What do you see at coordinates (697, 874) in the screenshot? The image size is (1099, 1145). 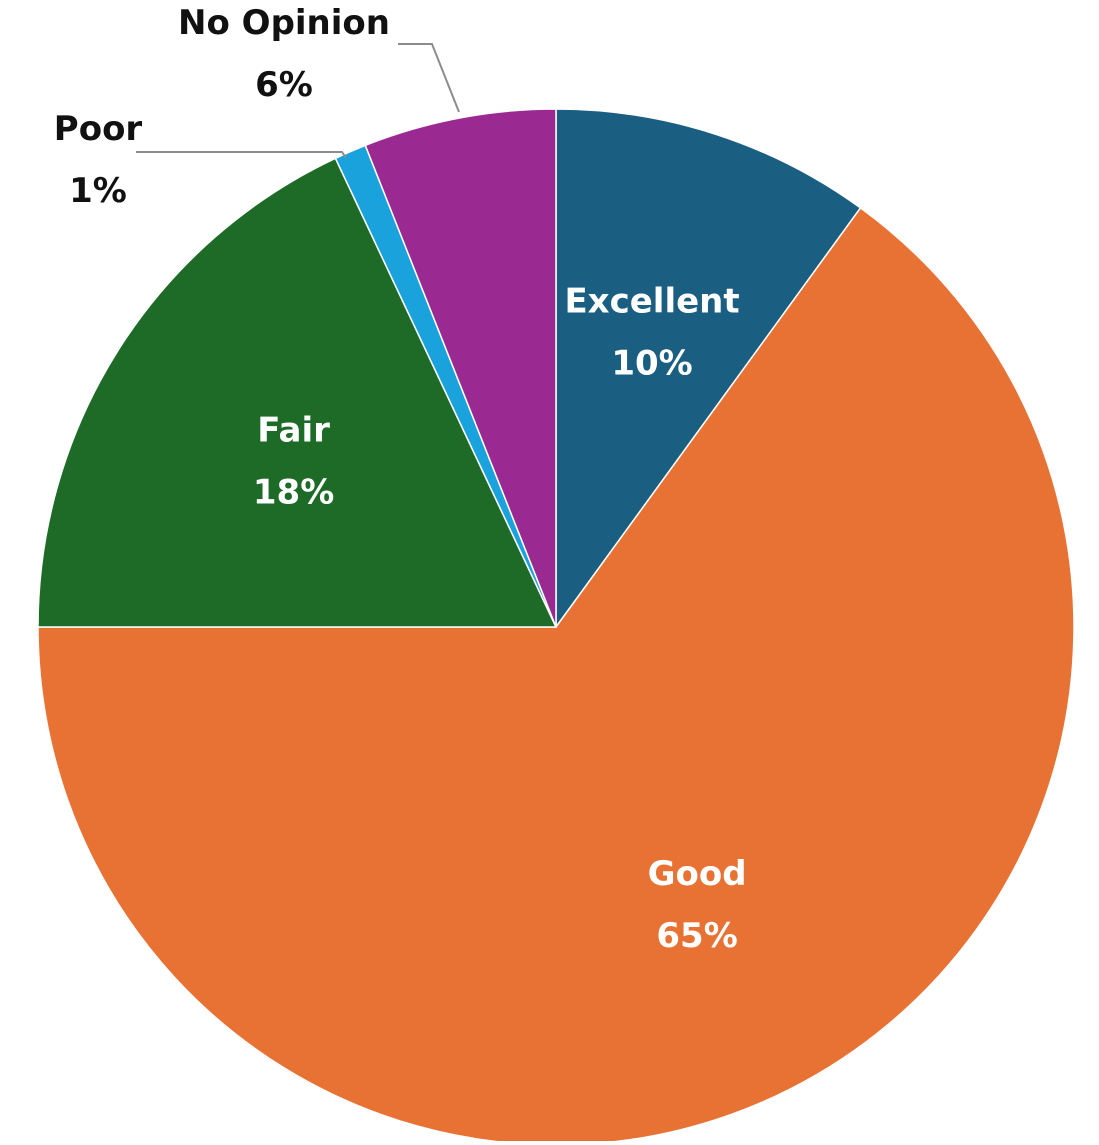 I see `slice-label-good: Good` at bounding box center [697, 874].